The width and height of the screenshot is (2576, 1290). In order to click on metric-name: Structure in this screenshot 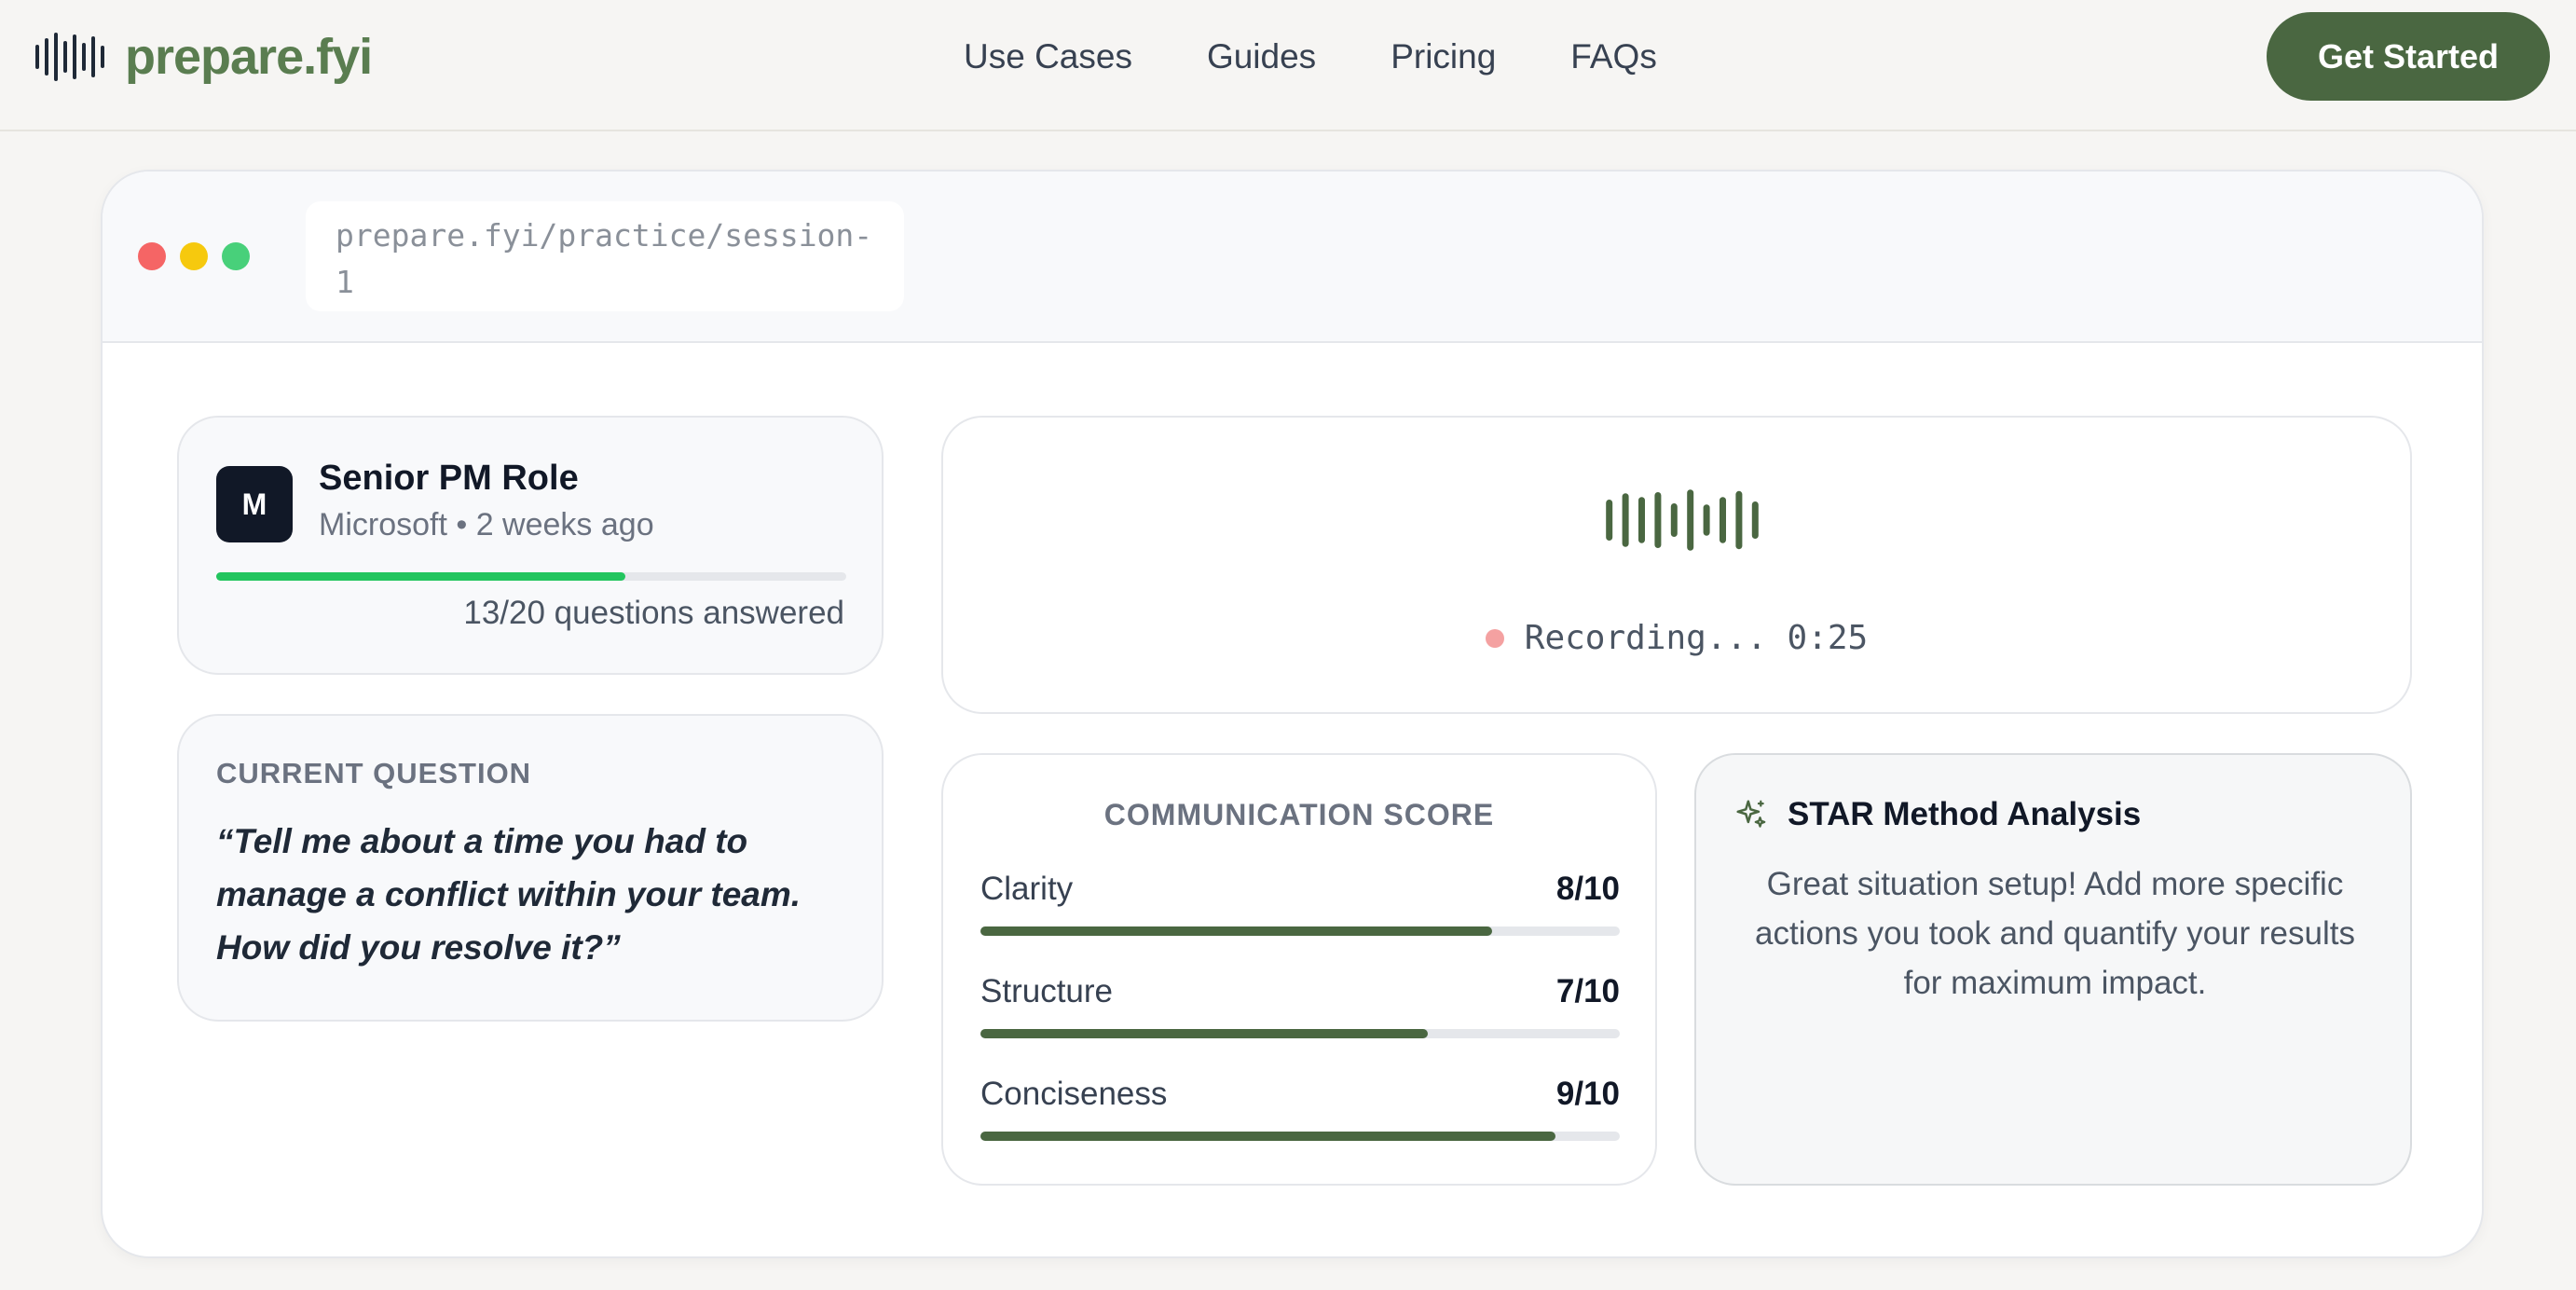, I will do `click(1046, 991)`.